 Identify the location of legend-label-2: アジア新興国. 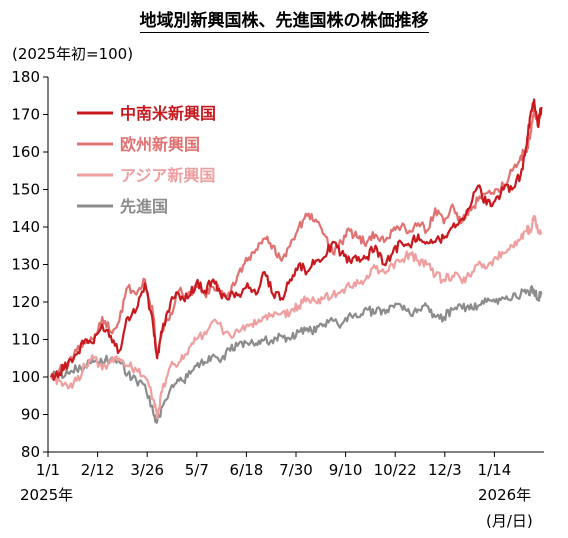
(167, 175).